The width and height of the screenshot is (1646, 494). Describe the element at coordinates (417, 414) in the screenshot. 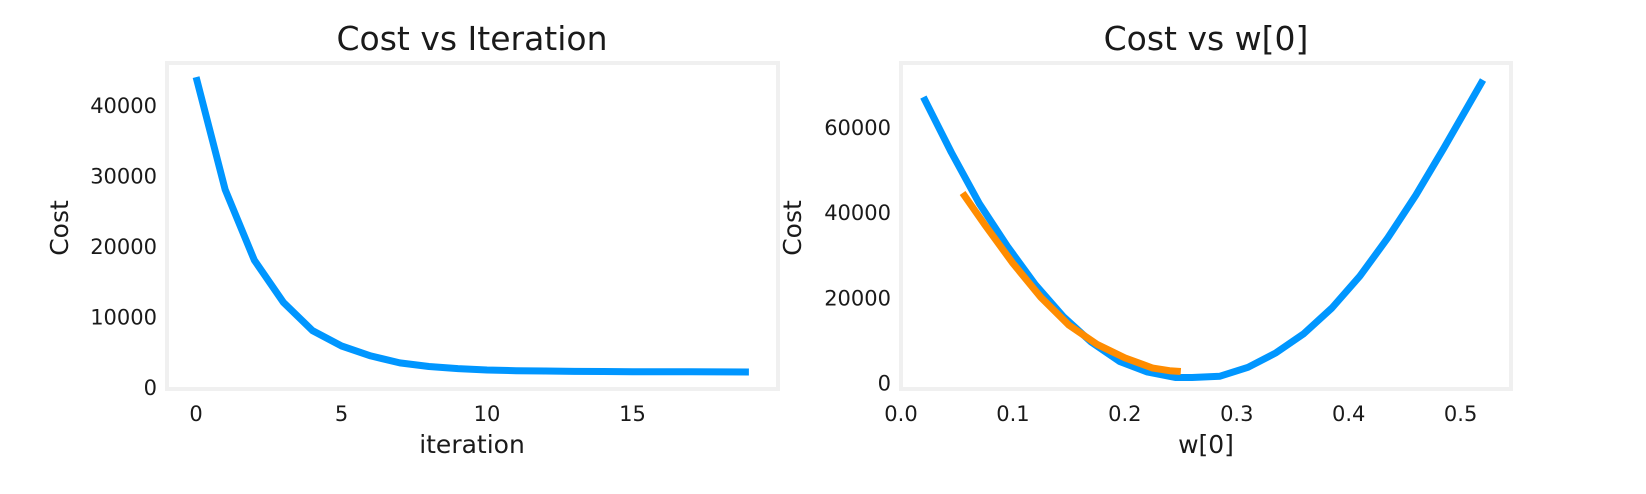

I see `x-ticks-cost-vs-iteration: 0 5 10 15` at that location.